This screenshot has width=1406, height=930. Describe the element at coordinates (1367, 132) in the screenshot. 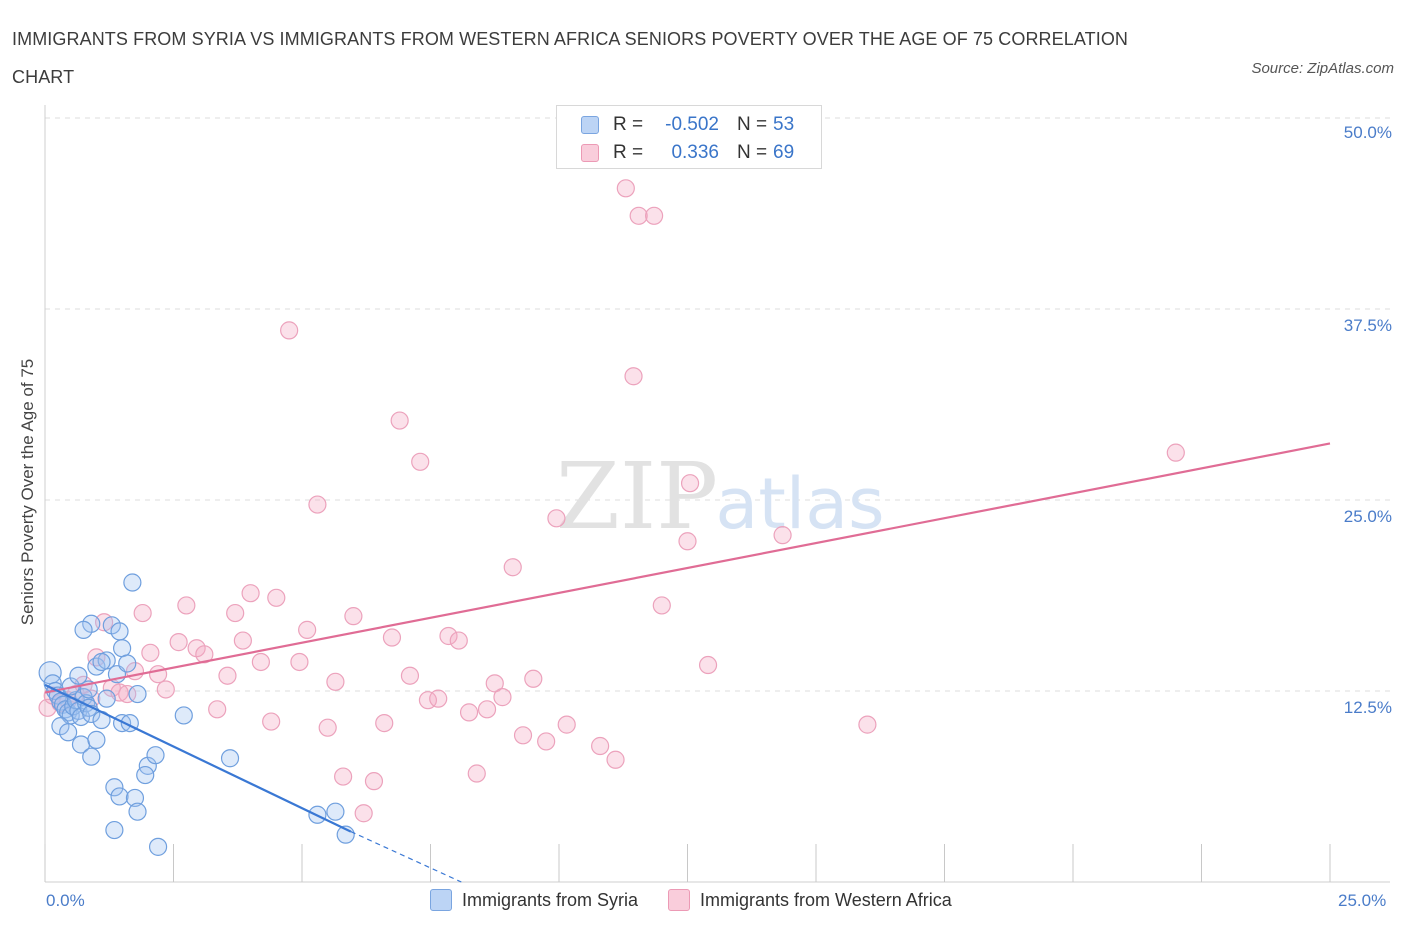

I see `y-tick-50: 50.0%` at that location.